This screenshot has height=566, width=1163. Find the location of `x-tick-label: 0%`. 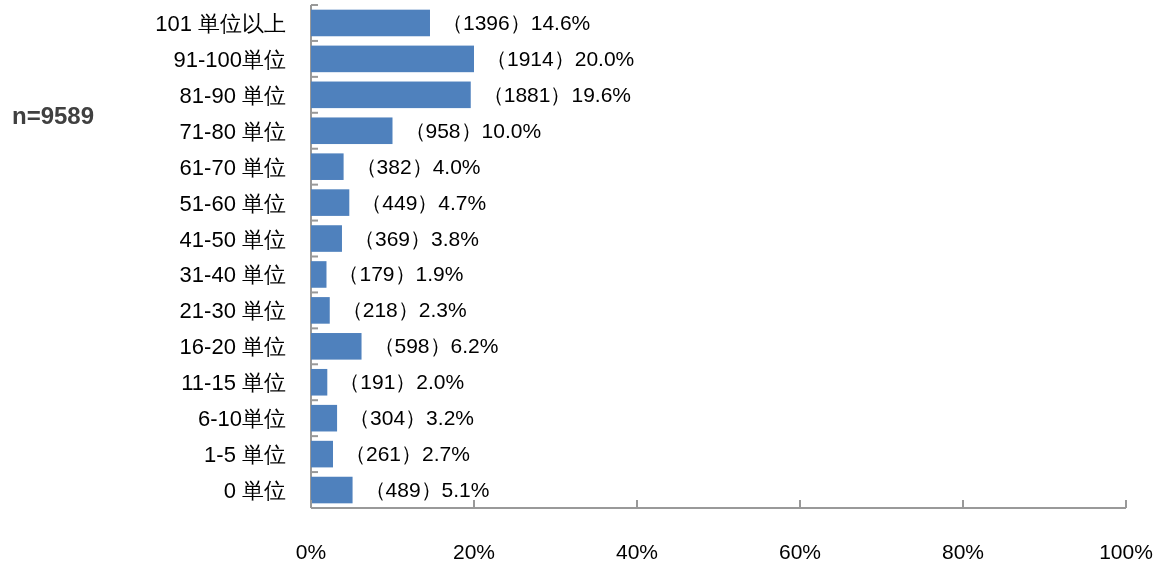

x-tick-label: 0% is located at coordinates (311, 551).